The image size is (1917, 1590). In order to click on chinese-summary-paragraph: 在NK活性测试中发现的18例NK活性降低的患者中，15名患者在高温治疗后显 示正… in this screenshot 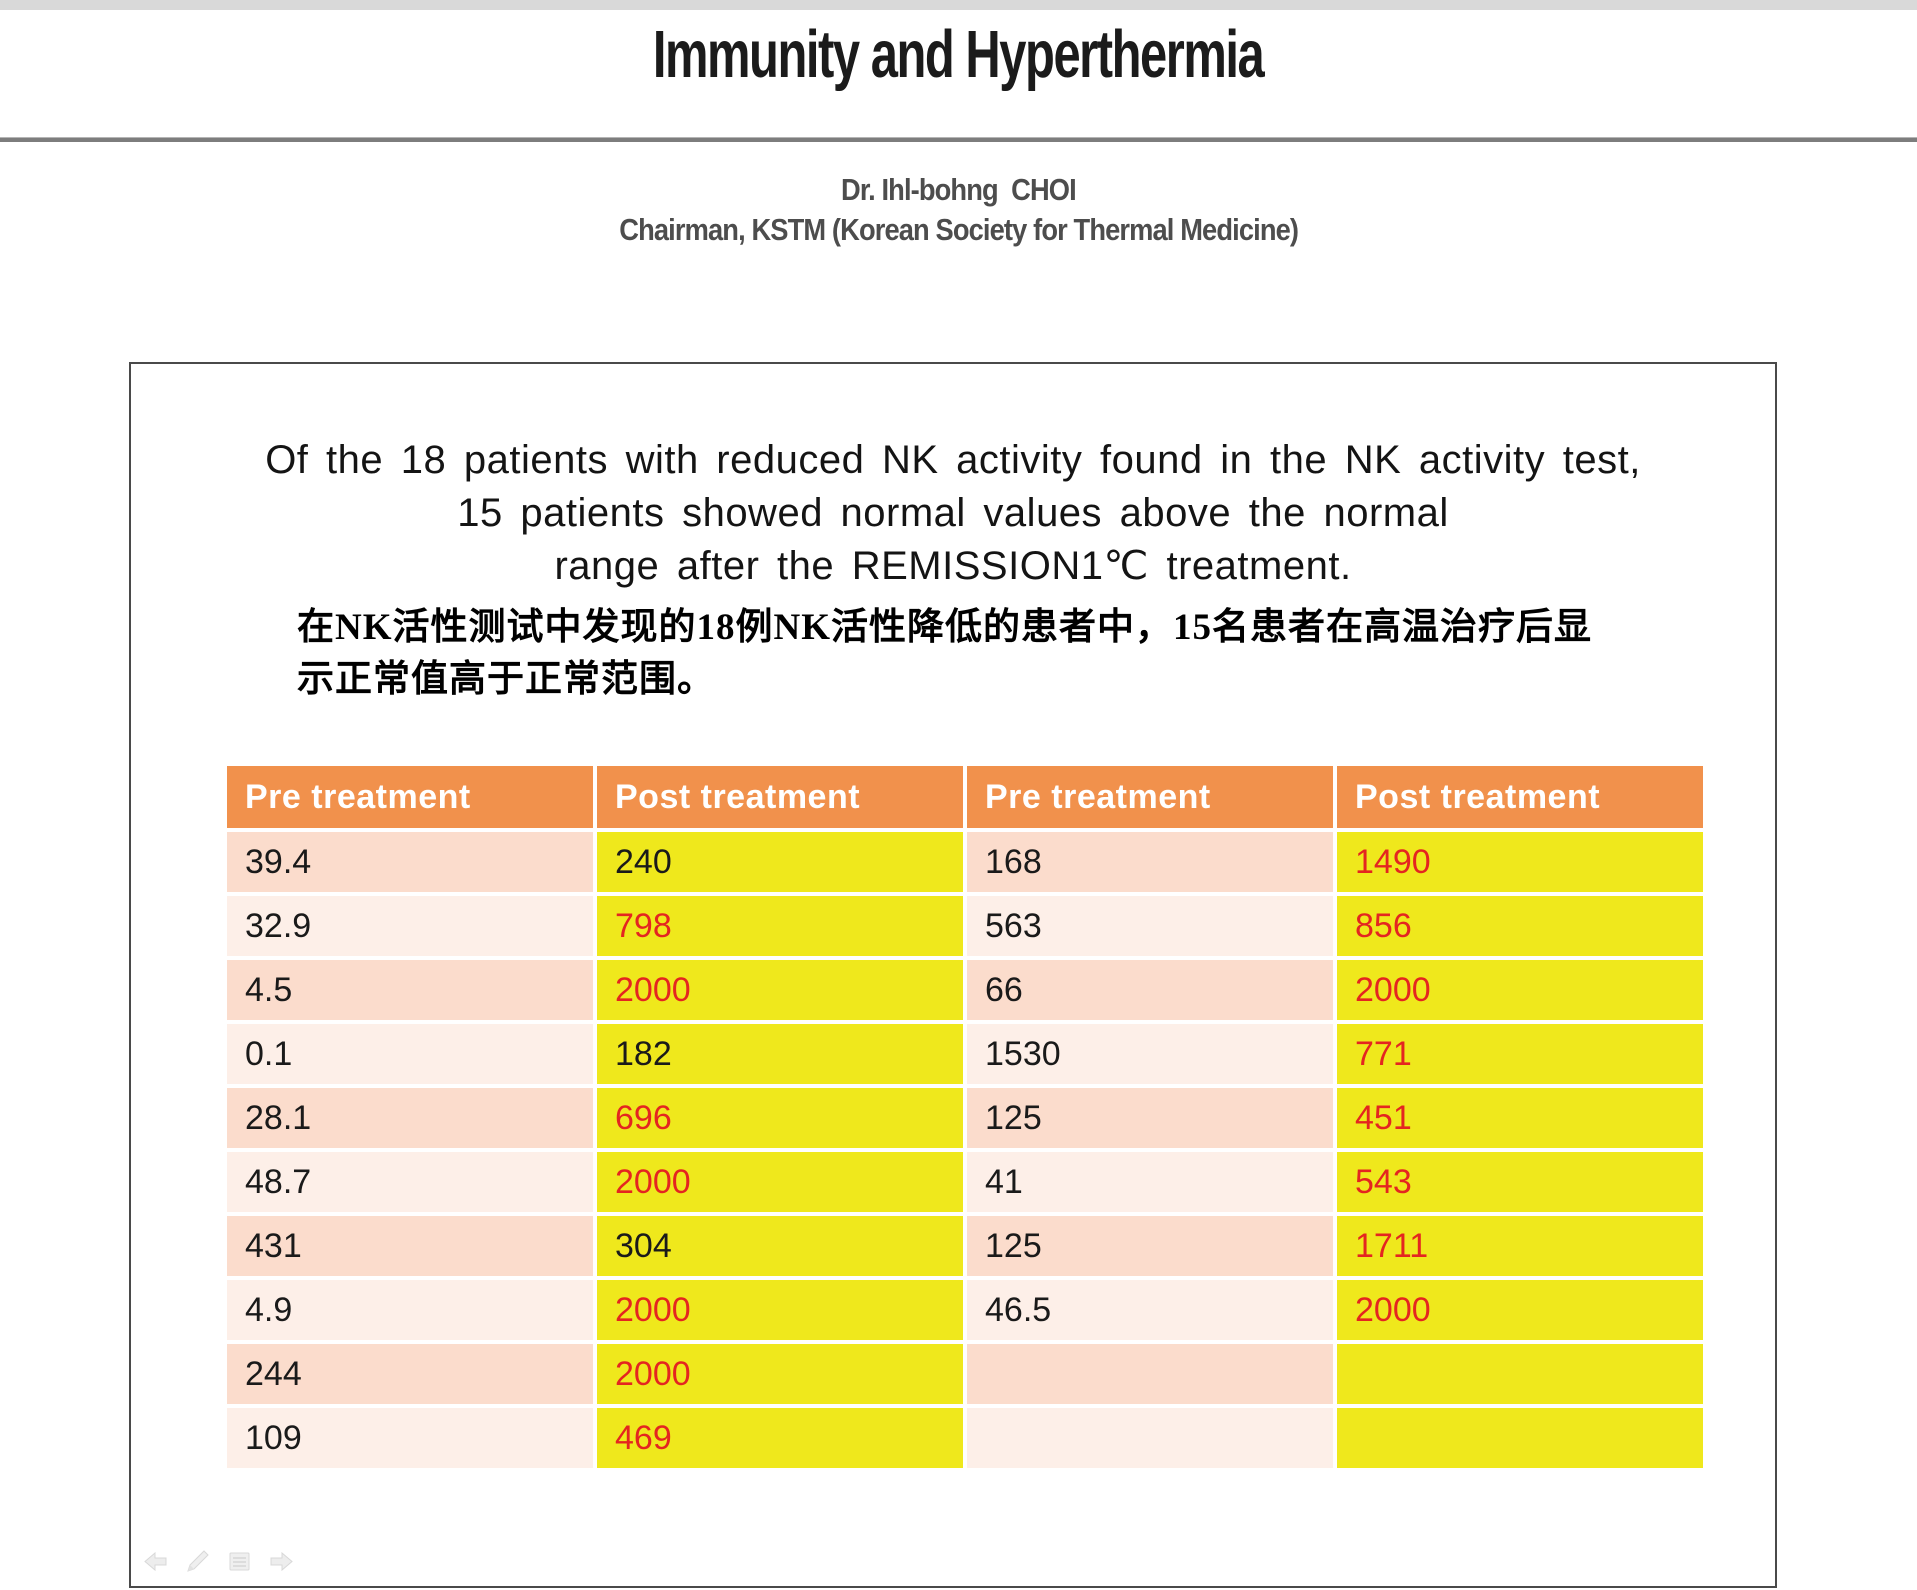, I will do `click(1012, 654)`.